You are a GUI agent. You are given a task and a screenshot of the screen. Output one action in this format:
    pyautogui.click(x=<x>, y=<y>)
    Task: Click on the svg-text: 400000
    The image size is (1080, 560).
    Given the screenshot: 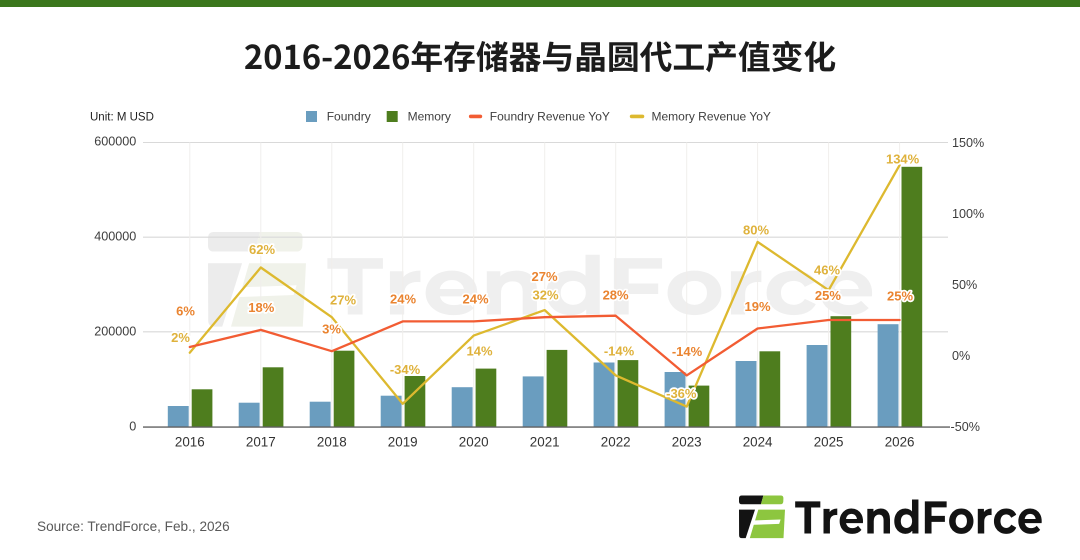 What is the action you would take?
    pyautogui.click(x=115, y=237)
    